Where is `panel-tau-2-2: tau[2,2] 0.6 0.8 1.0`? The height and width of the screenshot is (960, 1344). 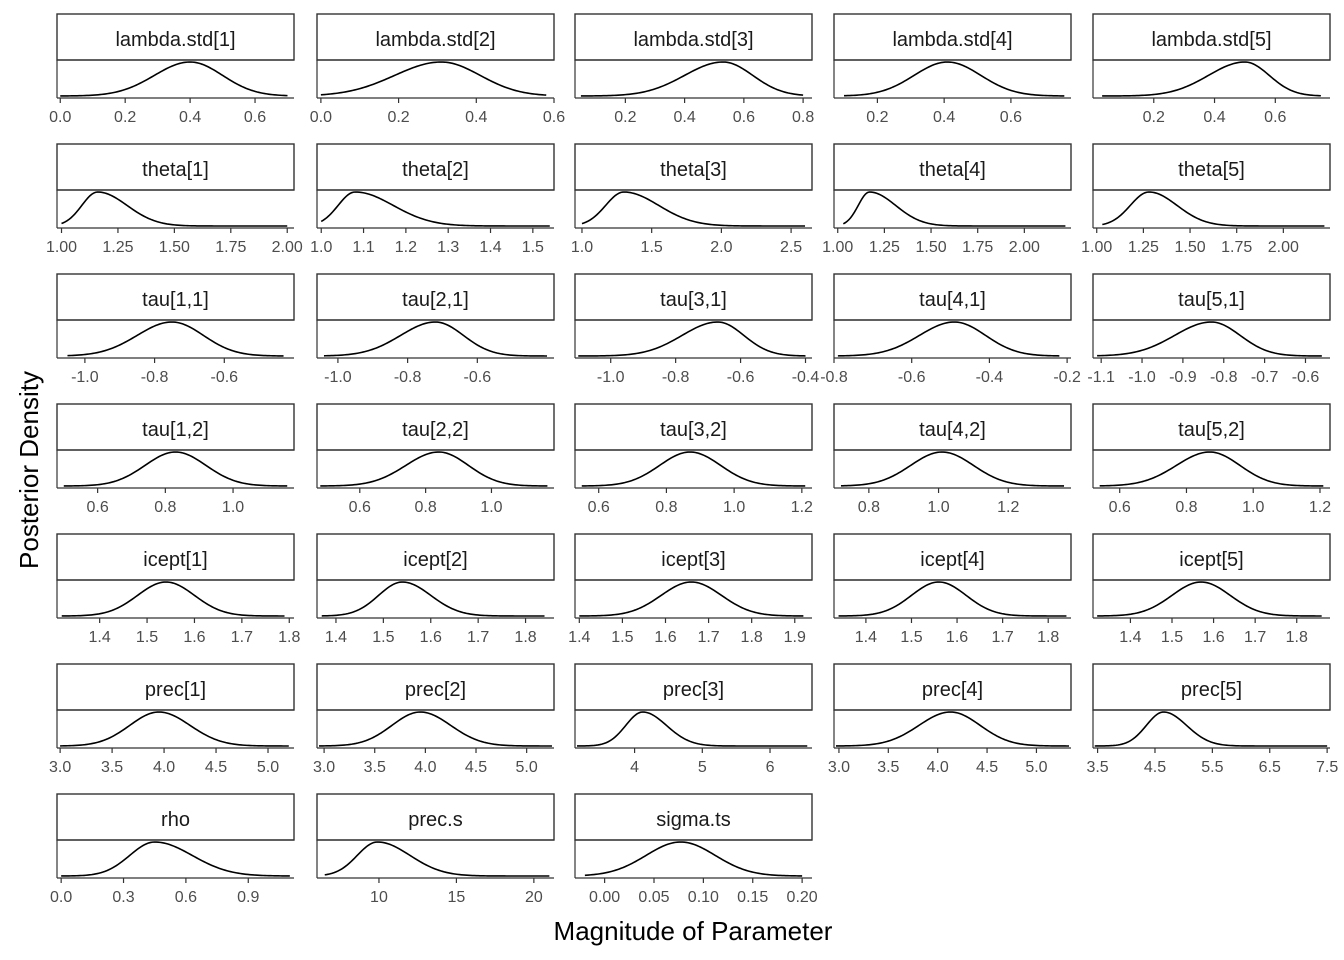 panel-tau-2-2: tau[2,2] 0.6 0.8 1.0 is located at coordinates (435, 459).